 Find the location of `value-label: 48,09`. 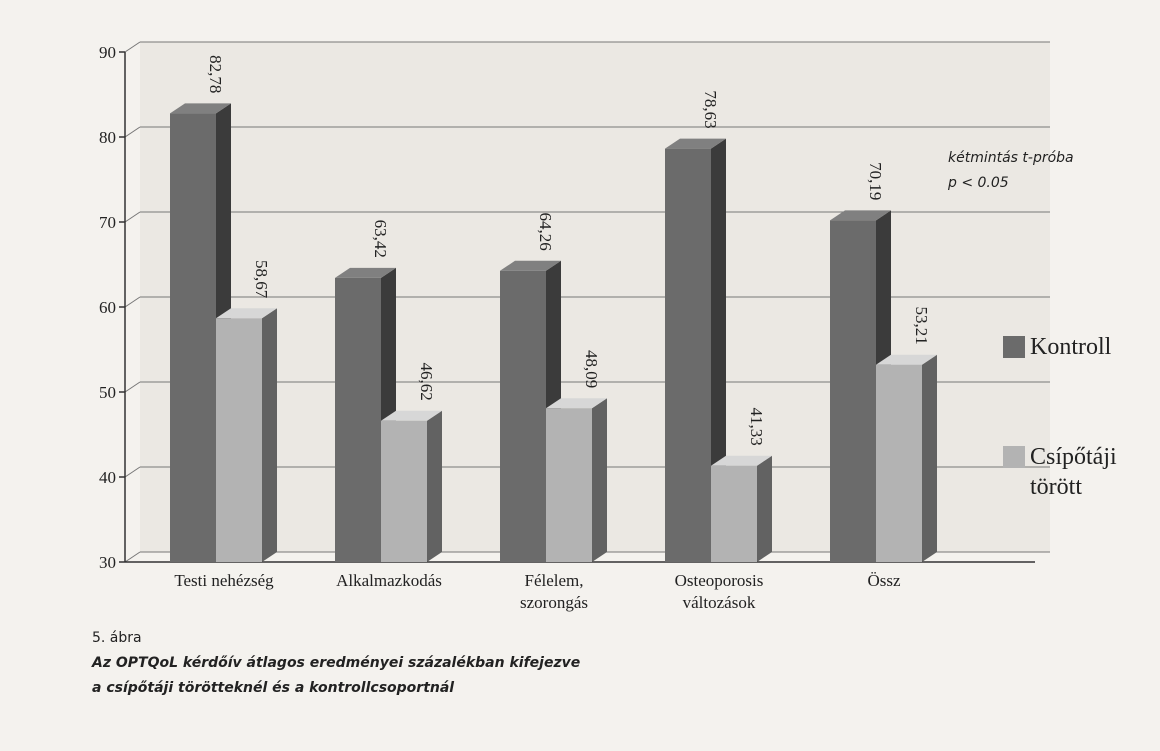

value-label: 48,09 is located at coordinates (591, 369).